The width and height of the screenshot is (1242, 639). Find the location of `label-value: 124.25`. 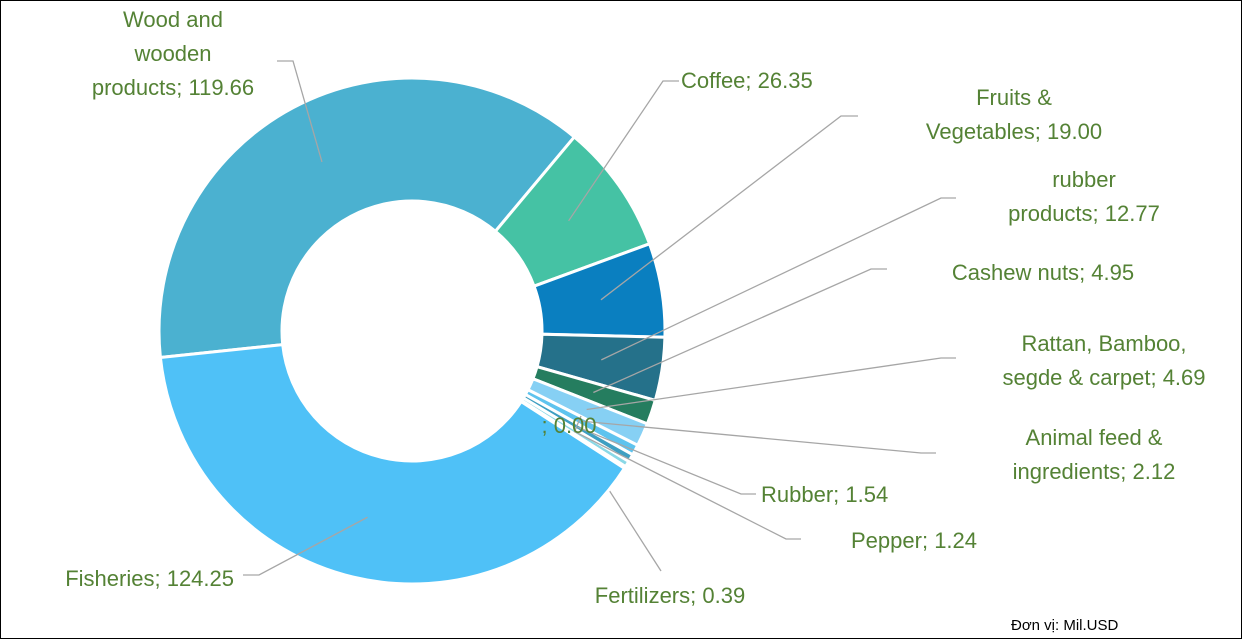

label-value: 124.25 is located at coordinates (200, 578).